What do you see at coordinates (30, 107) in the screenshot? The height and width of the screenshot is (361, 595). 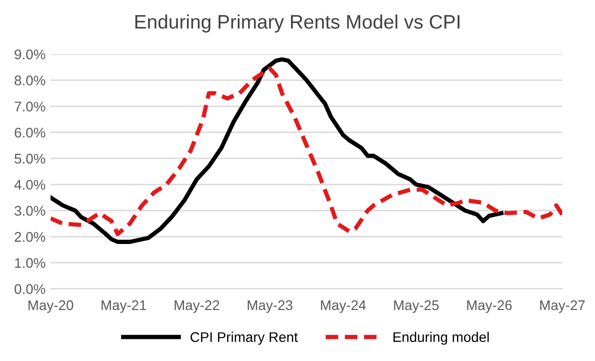 I see `y-tick-label: 7.0%` at bounding box center [30, 107].